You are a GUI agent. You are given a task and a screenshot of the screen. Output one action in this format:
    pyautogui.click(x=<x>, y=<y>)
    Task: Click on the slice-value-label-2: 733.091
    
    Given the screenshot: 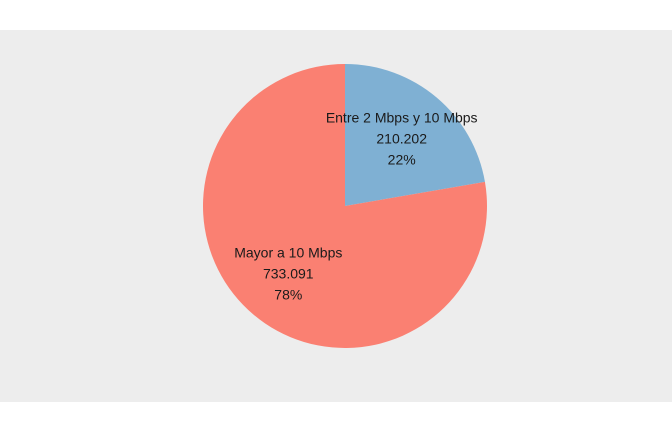 What is the action you would take?
    pyautogui.click(x=288, y=273)
    